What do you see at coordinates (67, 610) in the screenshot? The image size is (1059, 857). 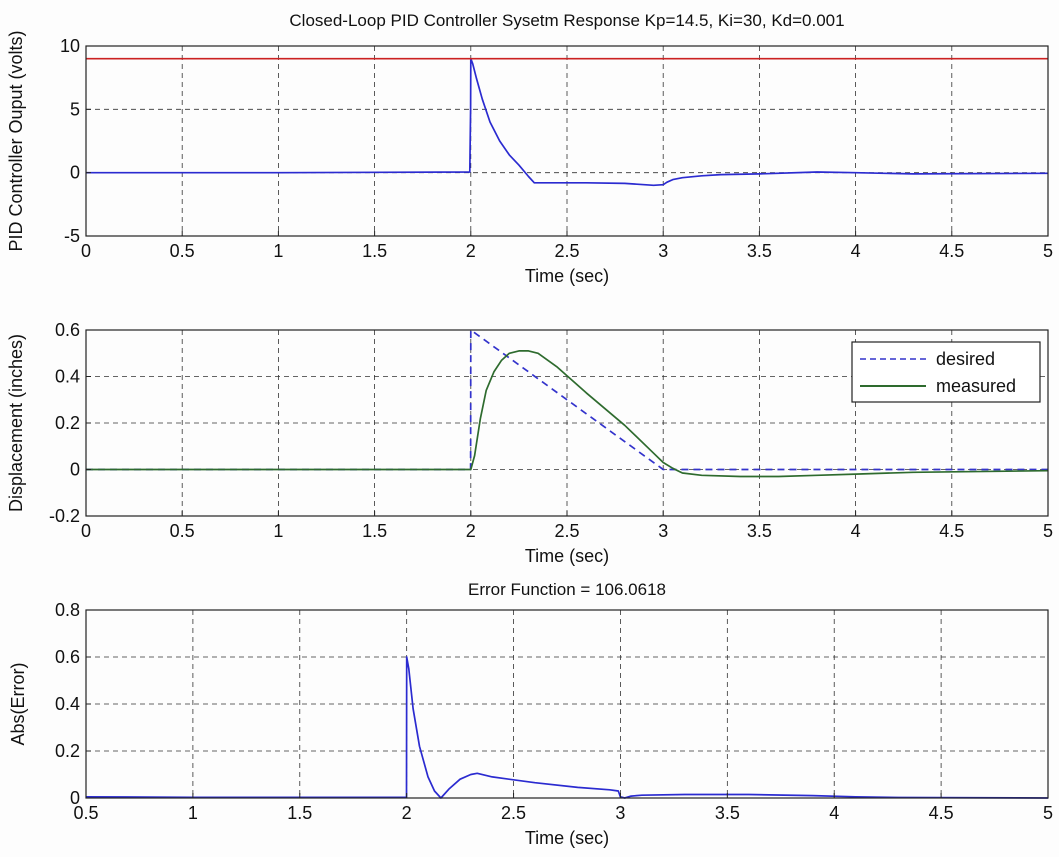 I see `y-tick-label: 0.8` at bounding box center [67, 610].